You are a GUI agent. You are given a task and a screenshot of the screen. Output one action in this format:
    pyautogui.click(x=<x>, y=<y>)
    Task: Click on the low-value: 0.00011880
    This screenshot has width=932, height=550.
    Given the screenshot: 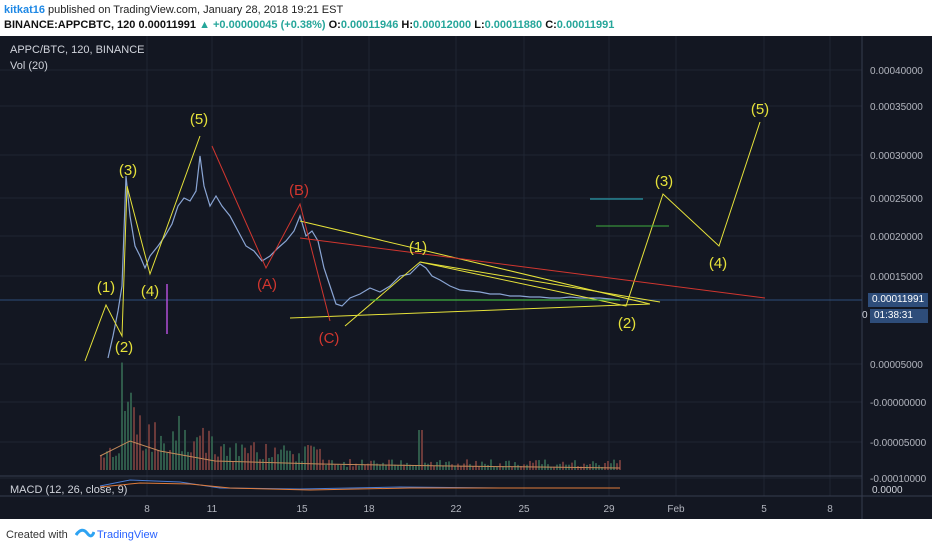 What is the action you would take?
    pyautogui.click(x=514, y=25)
    